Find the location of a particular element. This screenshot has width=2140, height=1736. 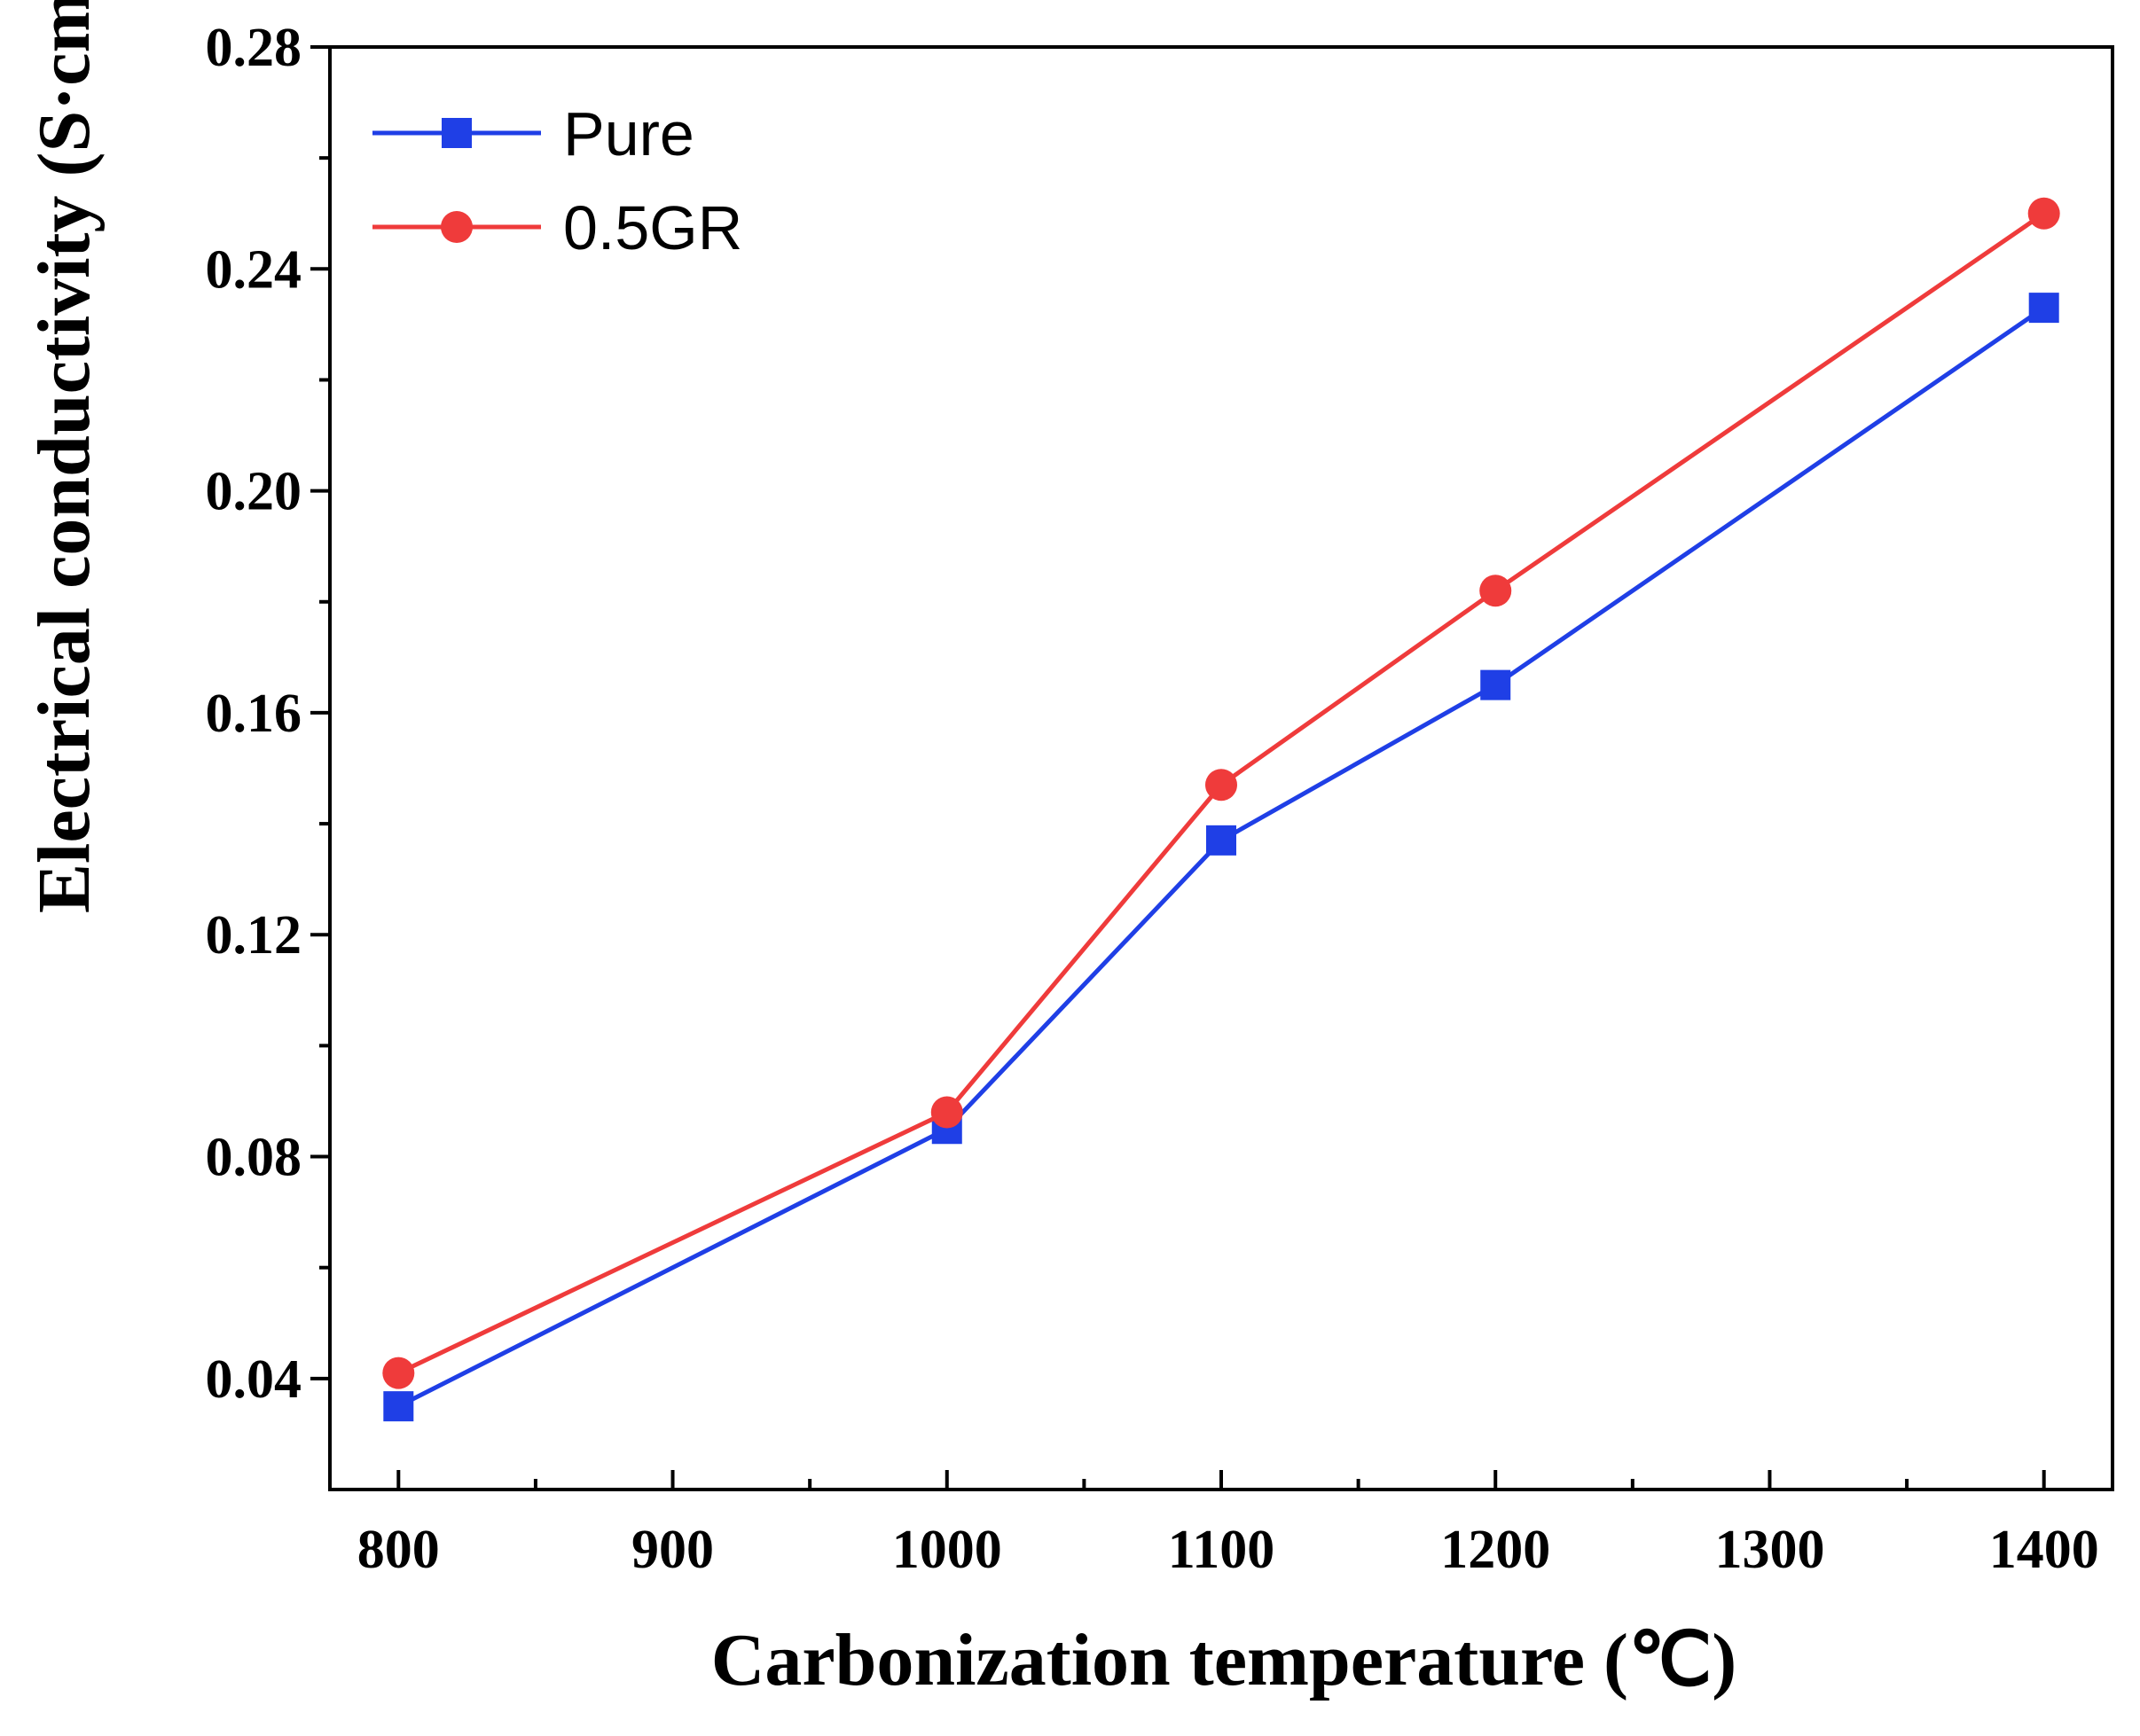

y-tick-label: 0.08 is located at coordinates (254, 1158).